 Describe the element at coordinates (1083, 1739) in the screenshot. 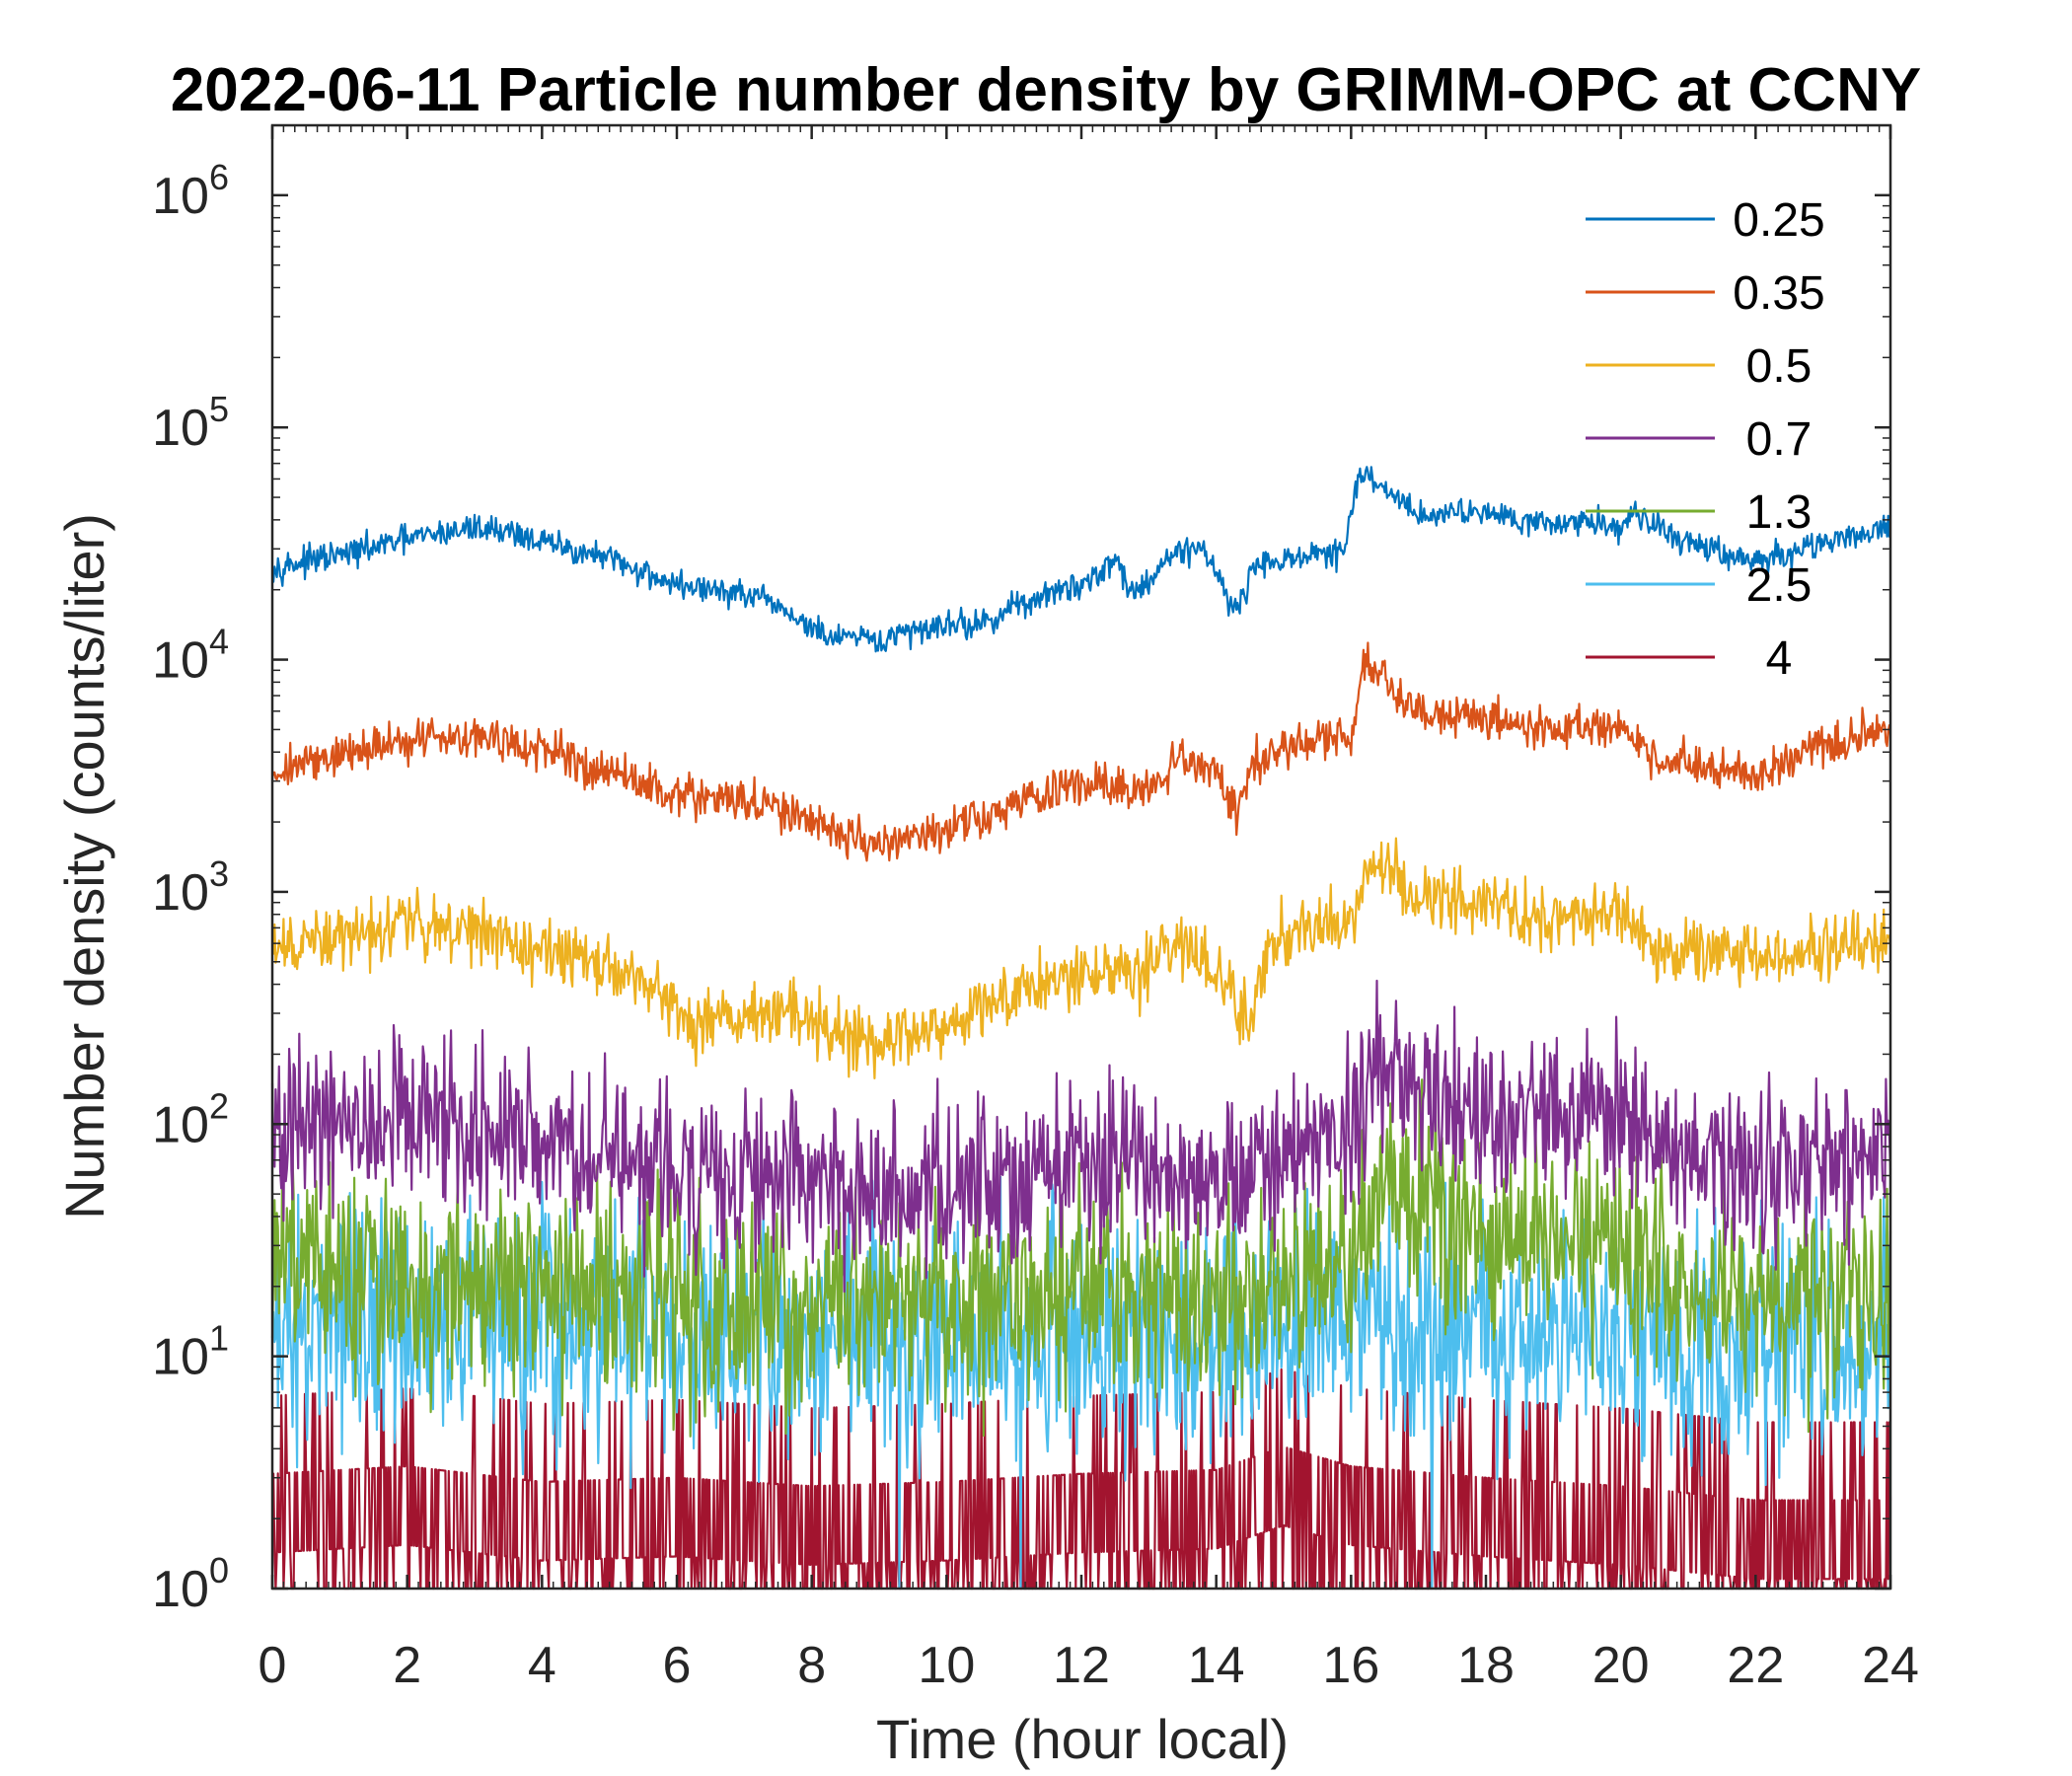

I see `x-axis-label: Time (hour local)` at that location.